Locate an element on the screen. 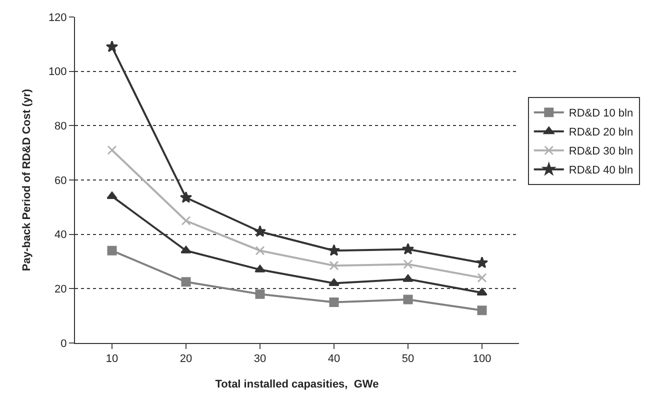  legend-label: RD&D 30 bln is located at coordinates (601, 152).